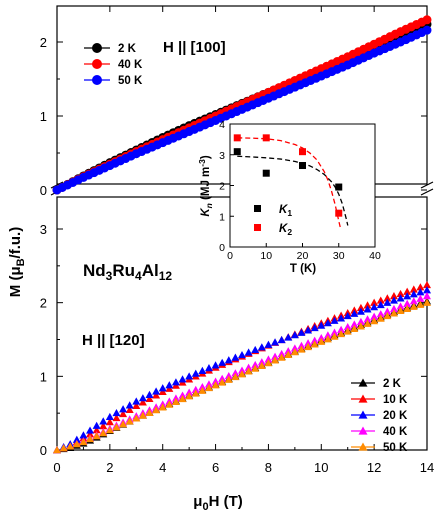  What do you see at coordinates (289, 213) in the screenshot?
I see `inset-legend-sub: 1` at bounding box center [289, 213].